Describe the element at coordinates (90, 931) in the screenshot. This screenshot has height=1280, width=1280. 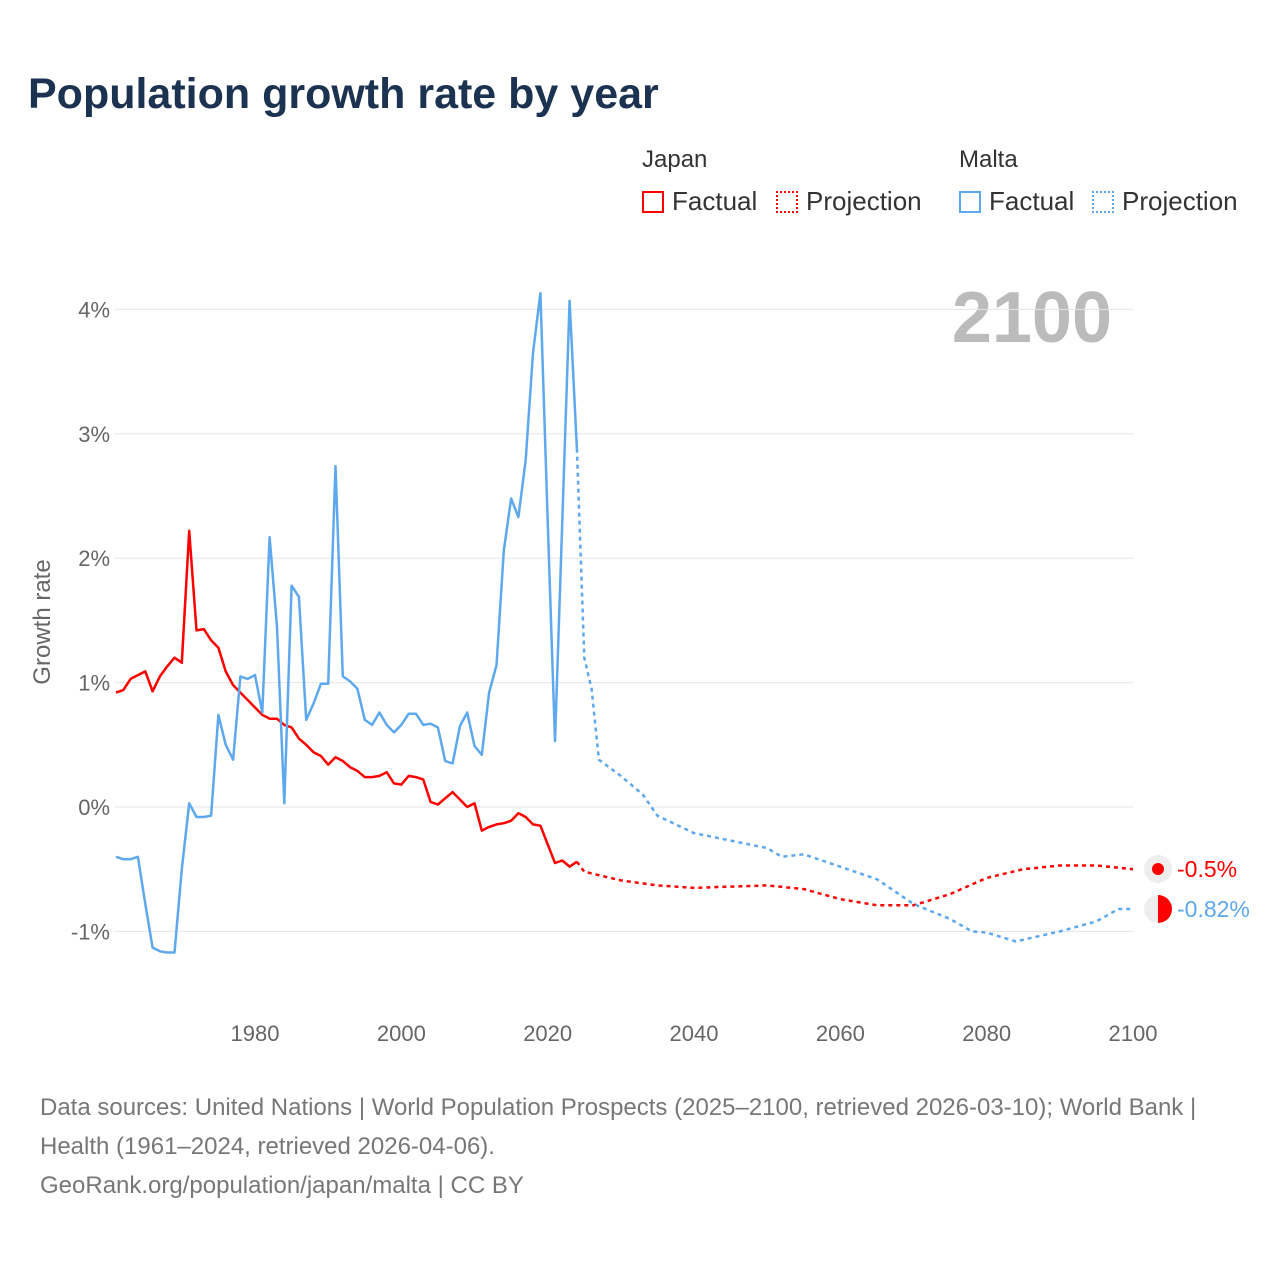
I see `y-tick-label: -1%` at that location.